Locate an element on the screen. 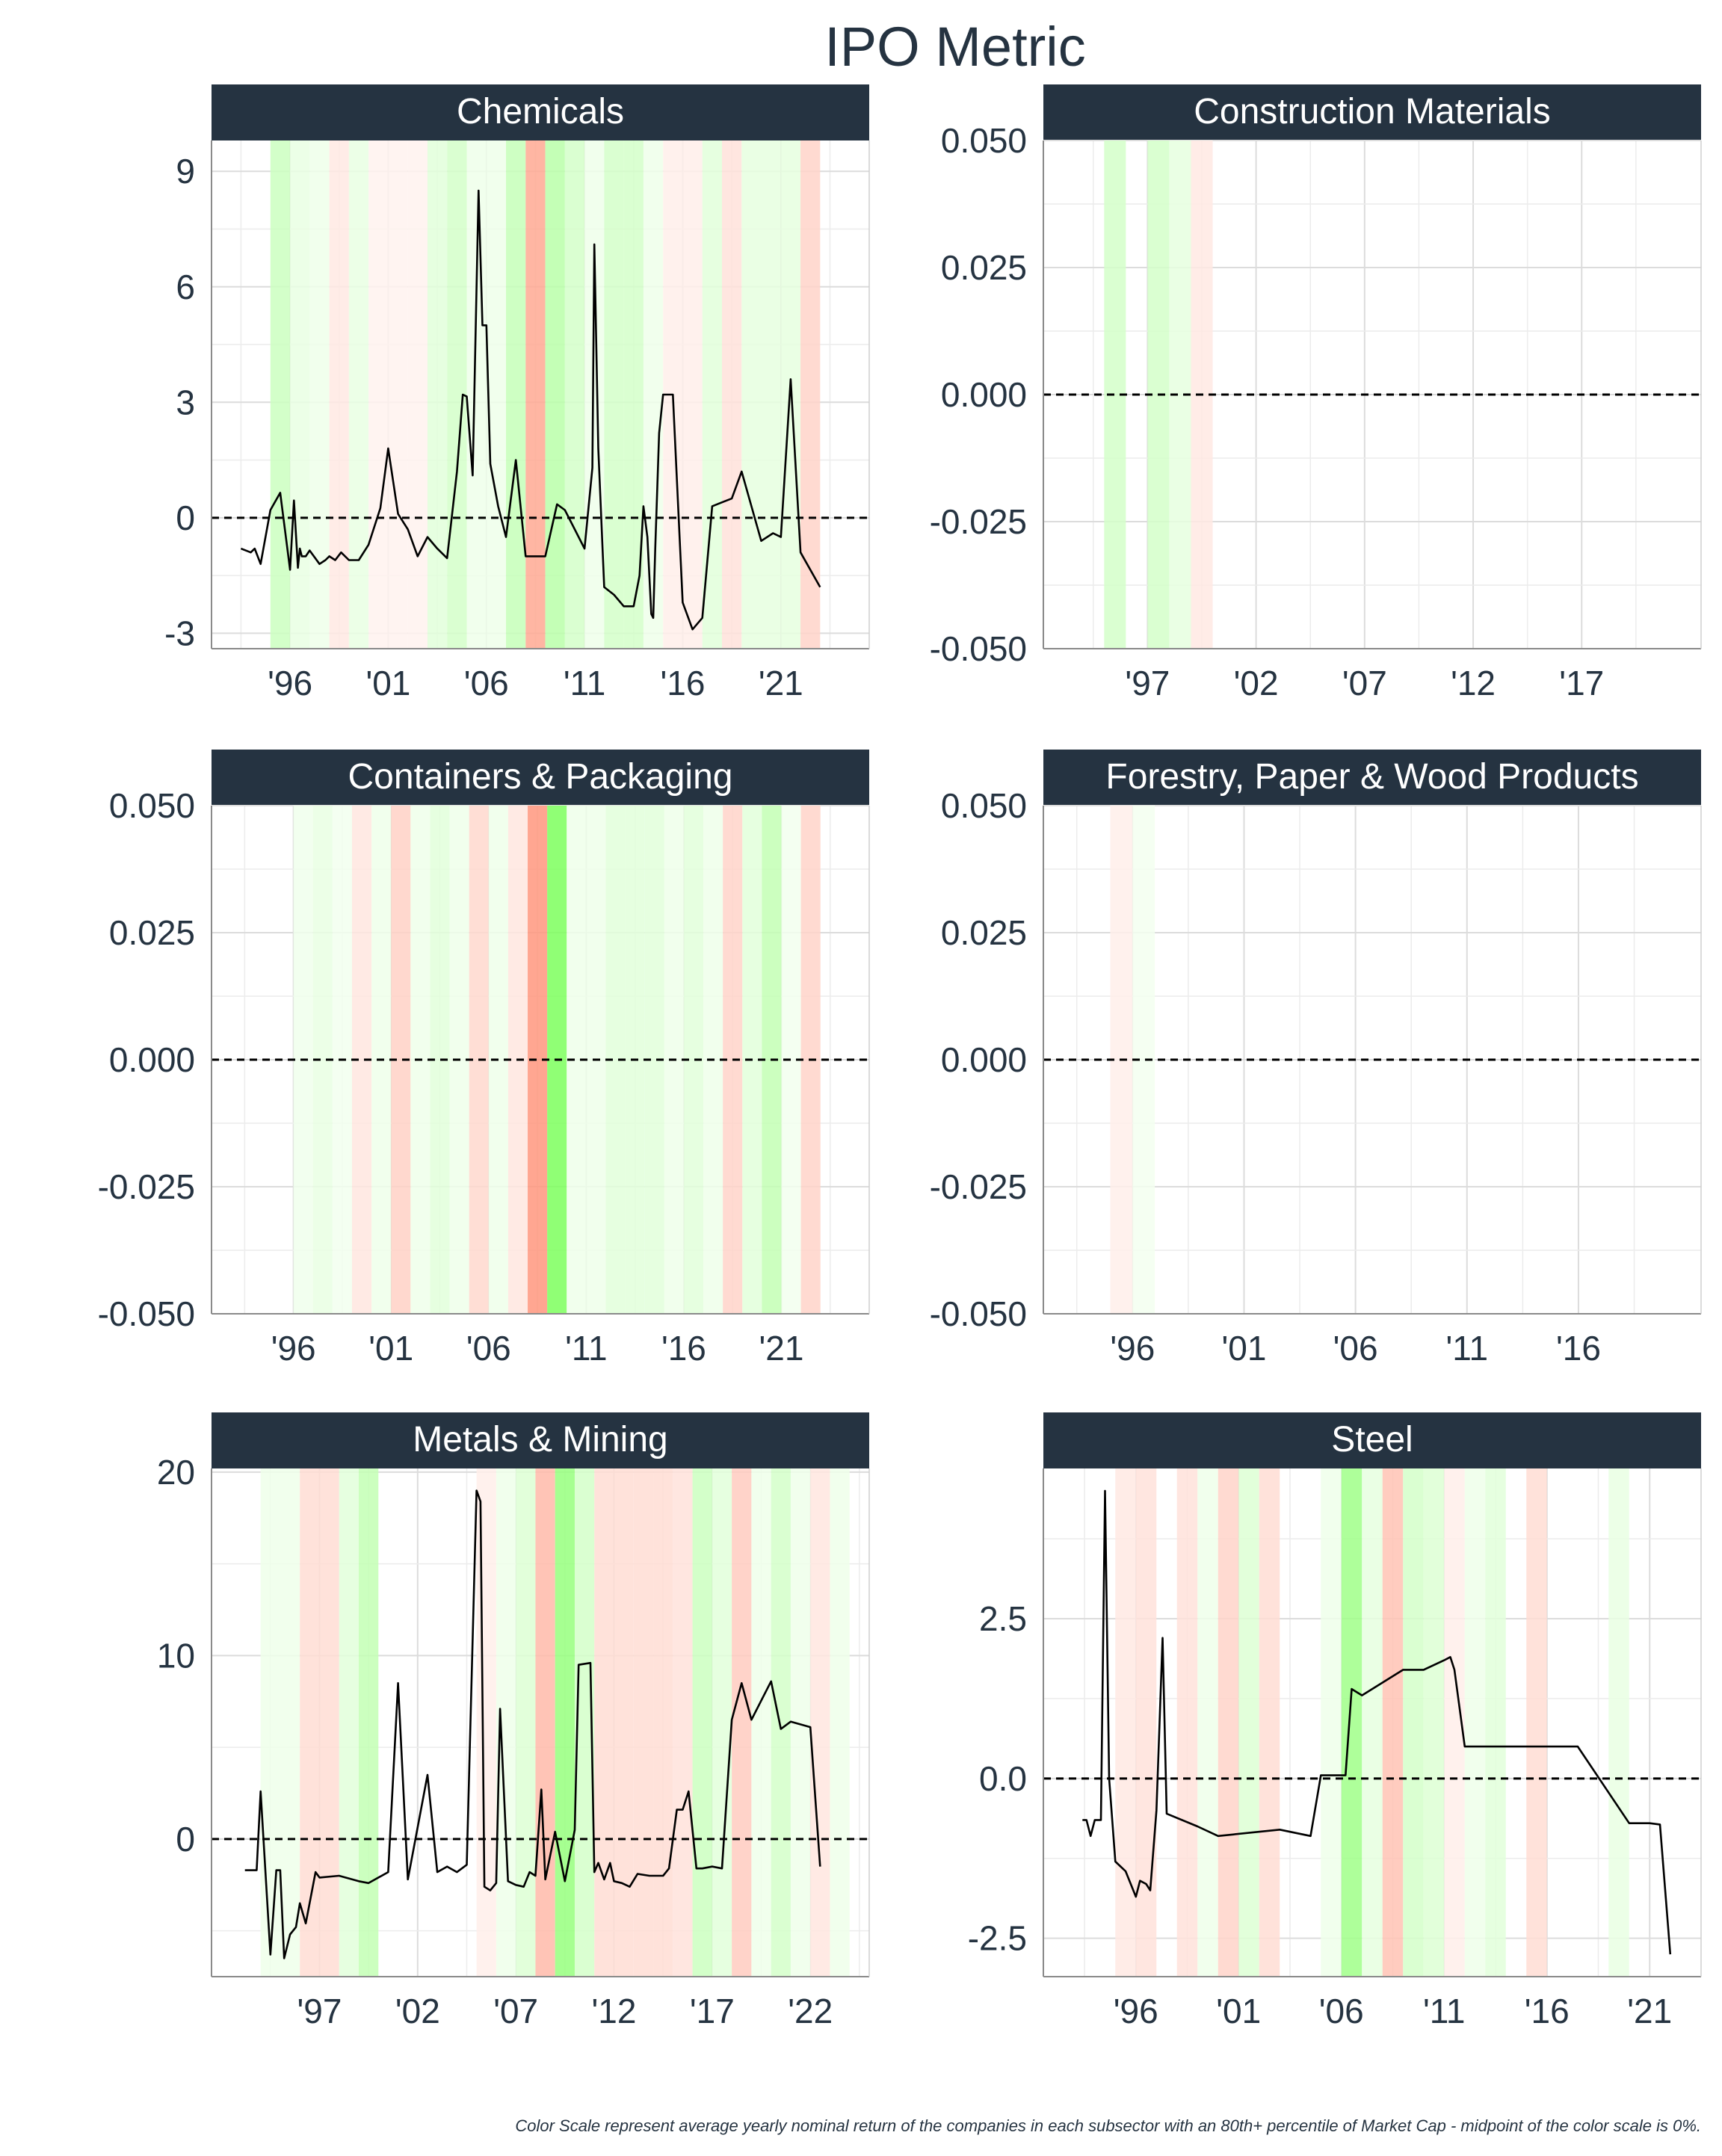 The image size is (1722, 2156). panel-title: Construction Materials is located at coordinates (1372, 112).